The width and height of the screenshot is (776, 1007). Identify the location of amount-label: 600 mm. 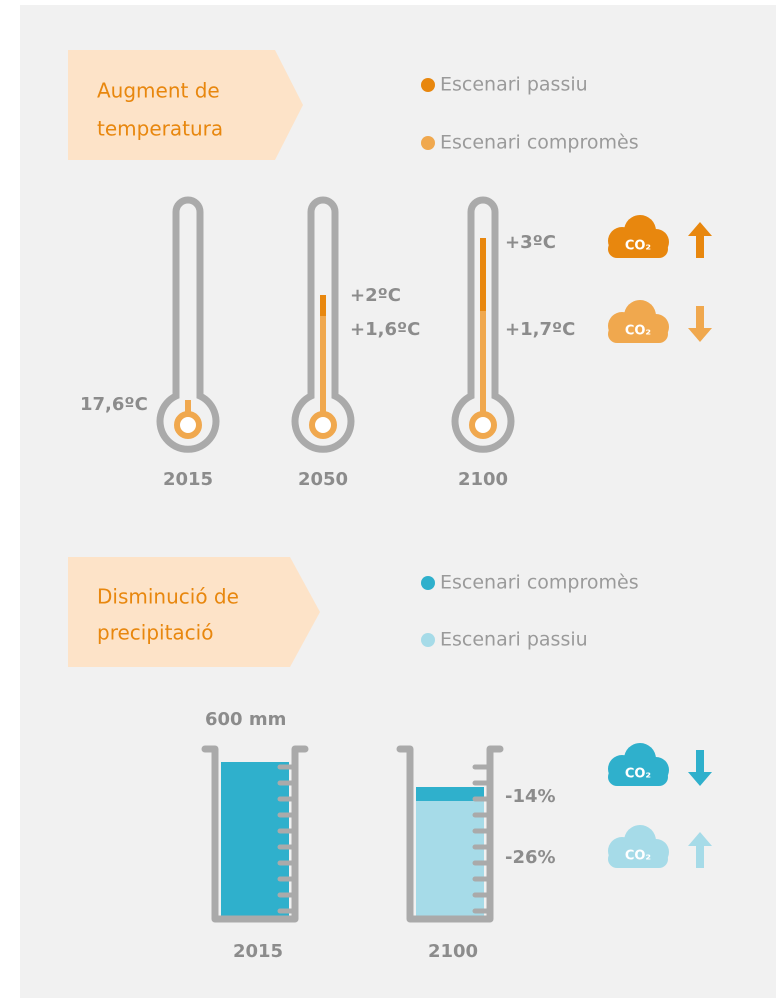
(245, 719).